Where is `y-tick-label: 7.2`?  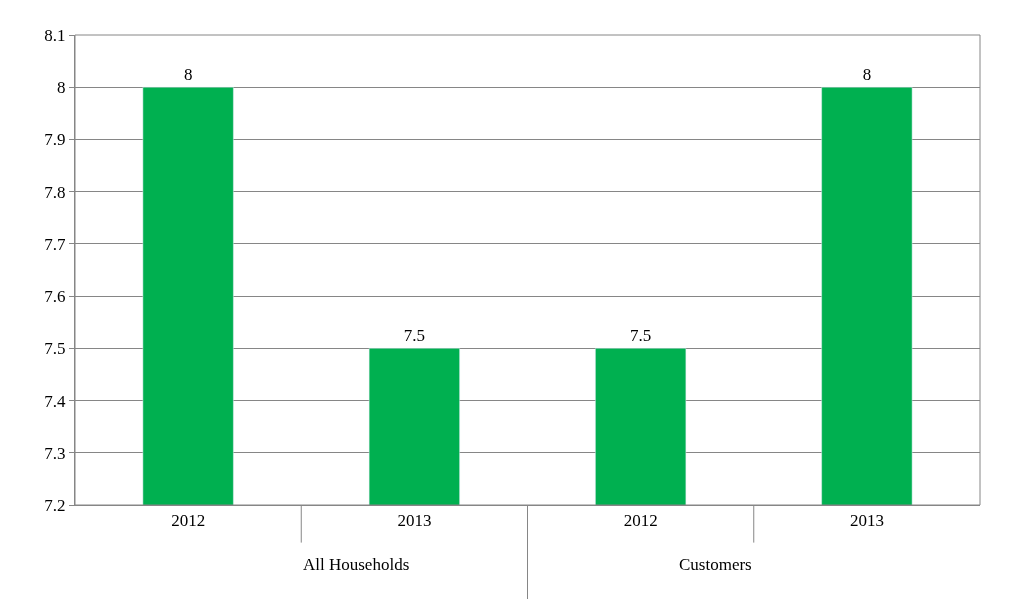 y-tick-label: 7.2 is located at coordinates (55, 505).